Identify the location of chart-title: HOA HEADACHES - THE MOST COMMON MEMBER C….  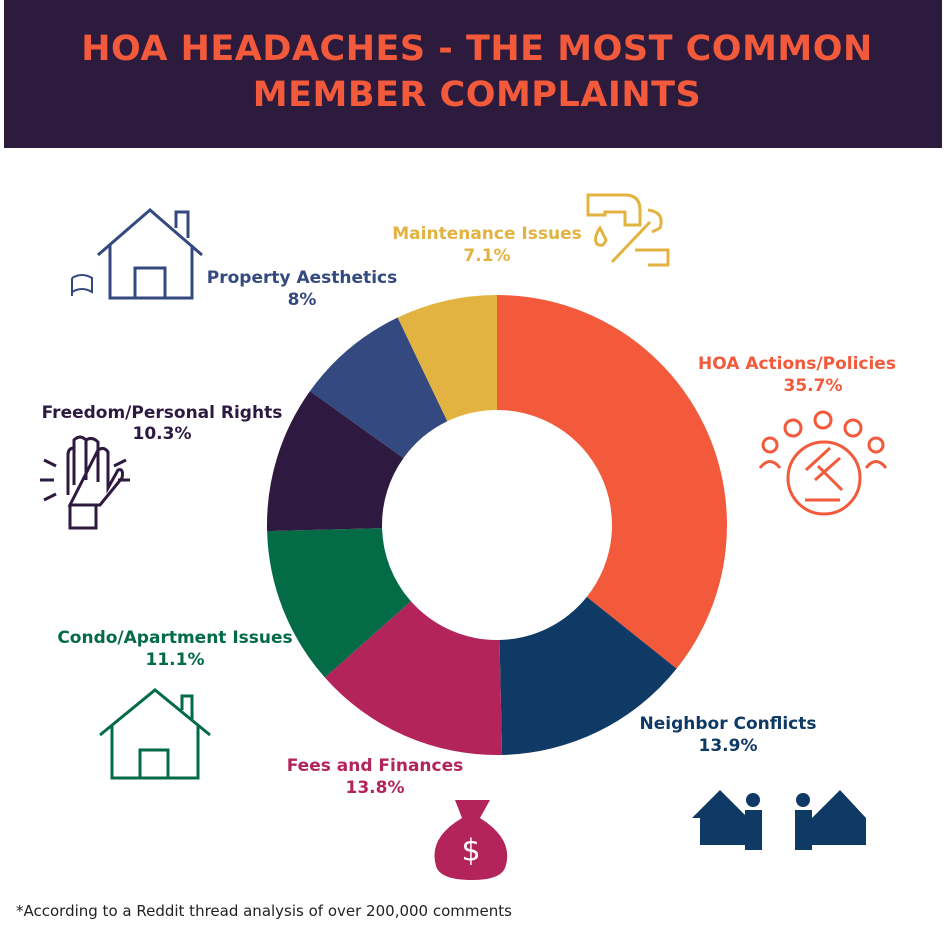
(477, 72).